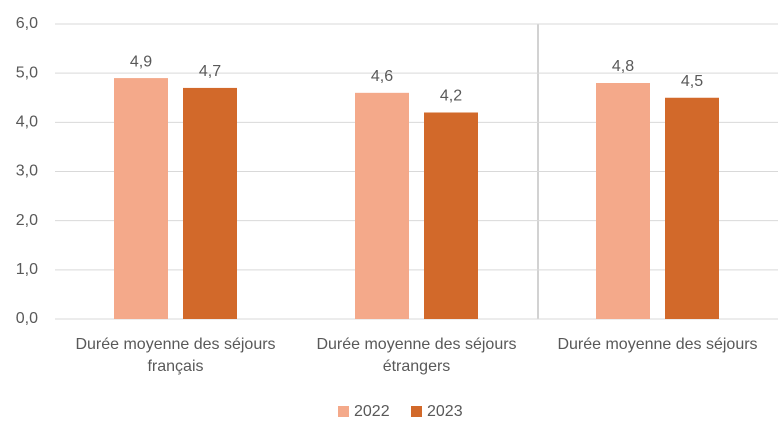 The image size is (778, 421). What do you see at coordinates (27, 171) in the screenshot?
I see `y-tick-label: 3,0` at bounding box center [27, 171].